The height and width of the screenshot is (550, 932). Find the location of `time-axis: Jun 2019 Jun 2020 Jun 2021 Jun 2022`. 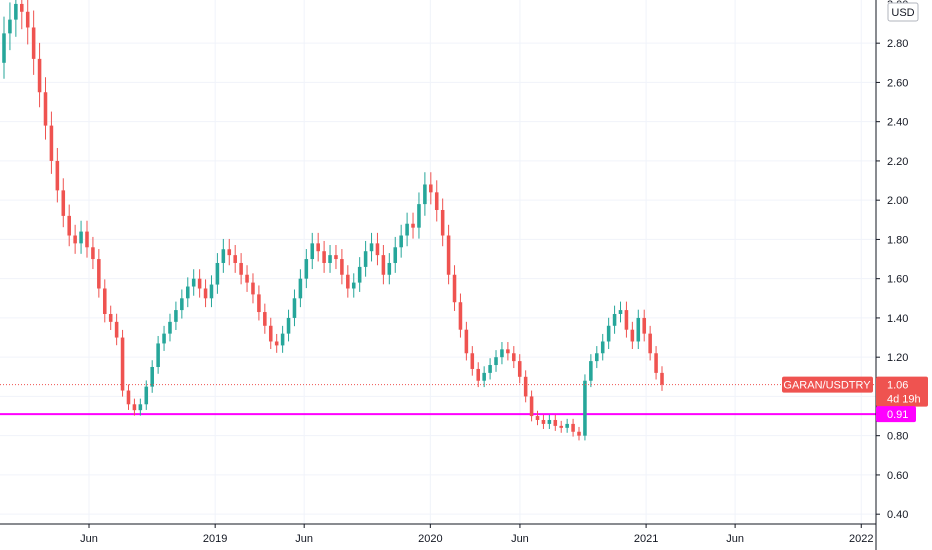

time-axis: Jun 2019 Jun 2020 Jun 2021 Jun 2022 is located at coordinates (438, 534).